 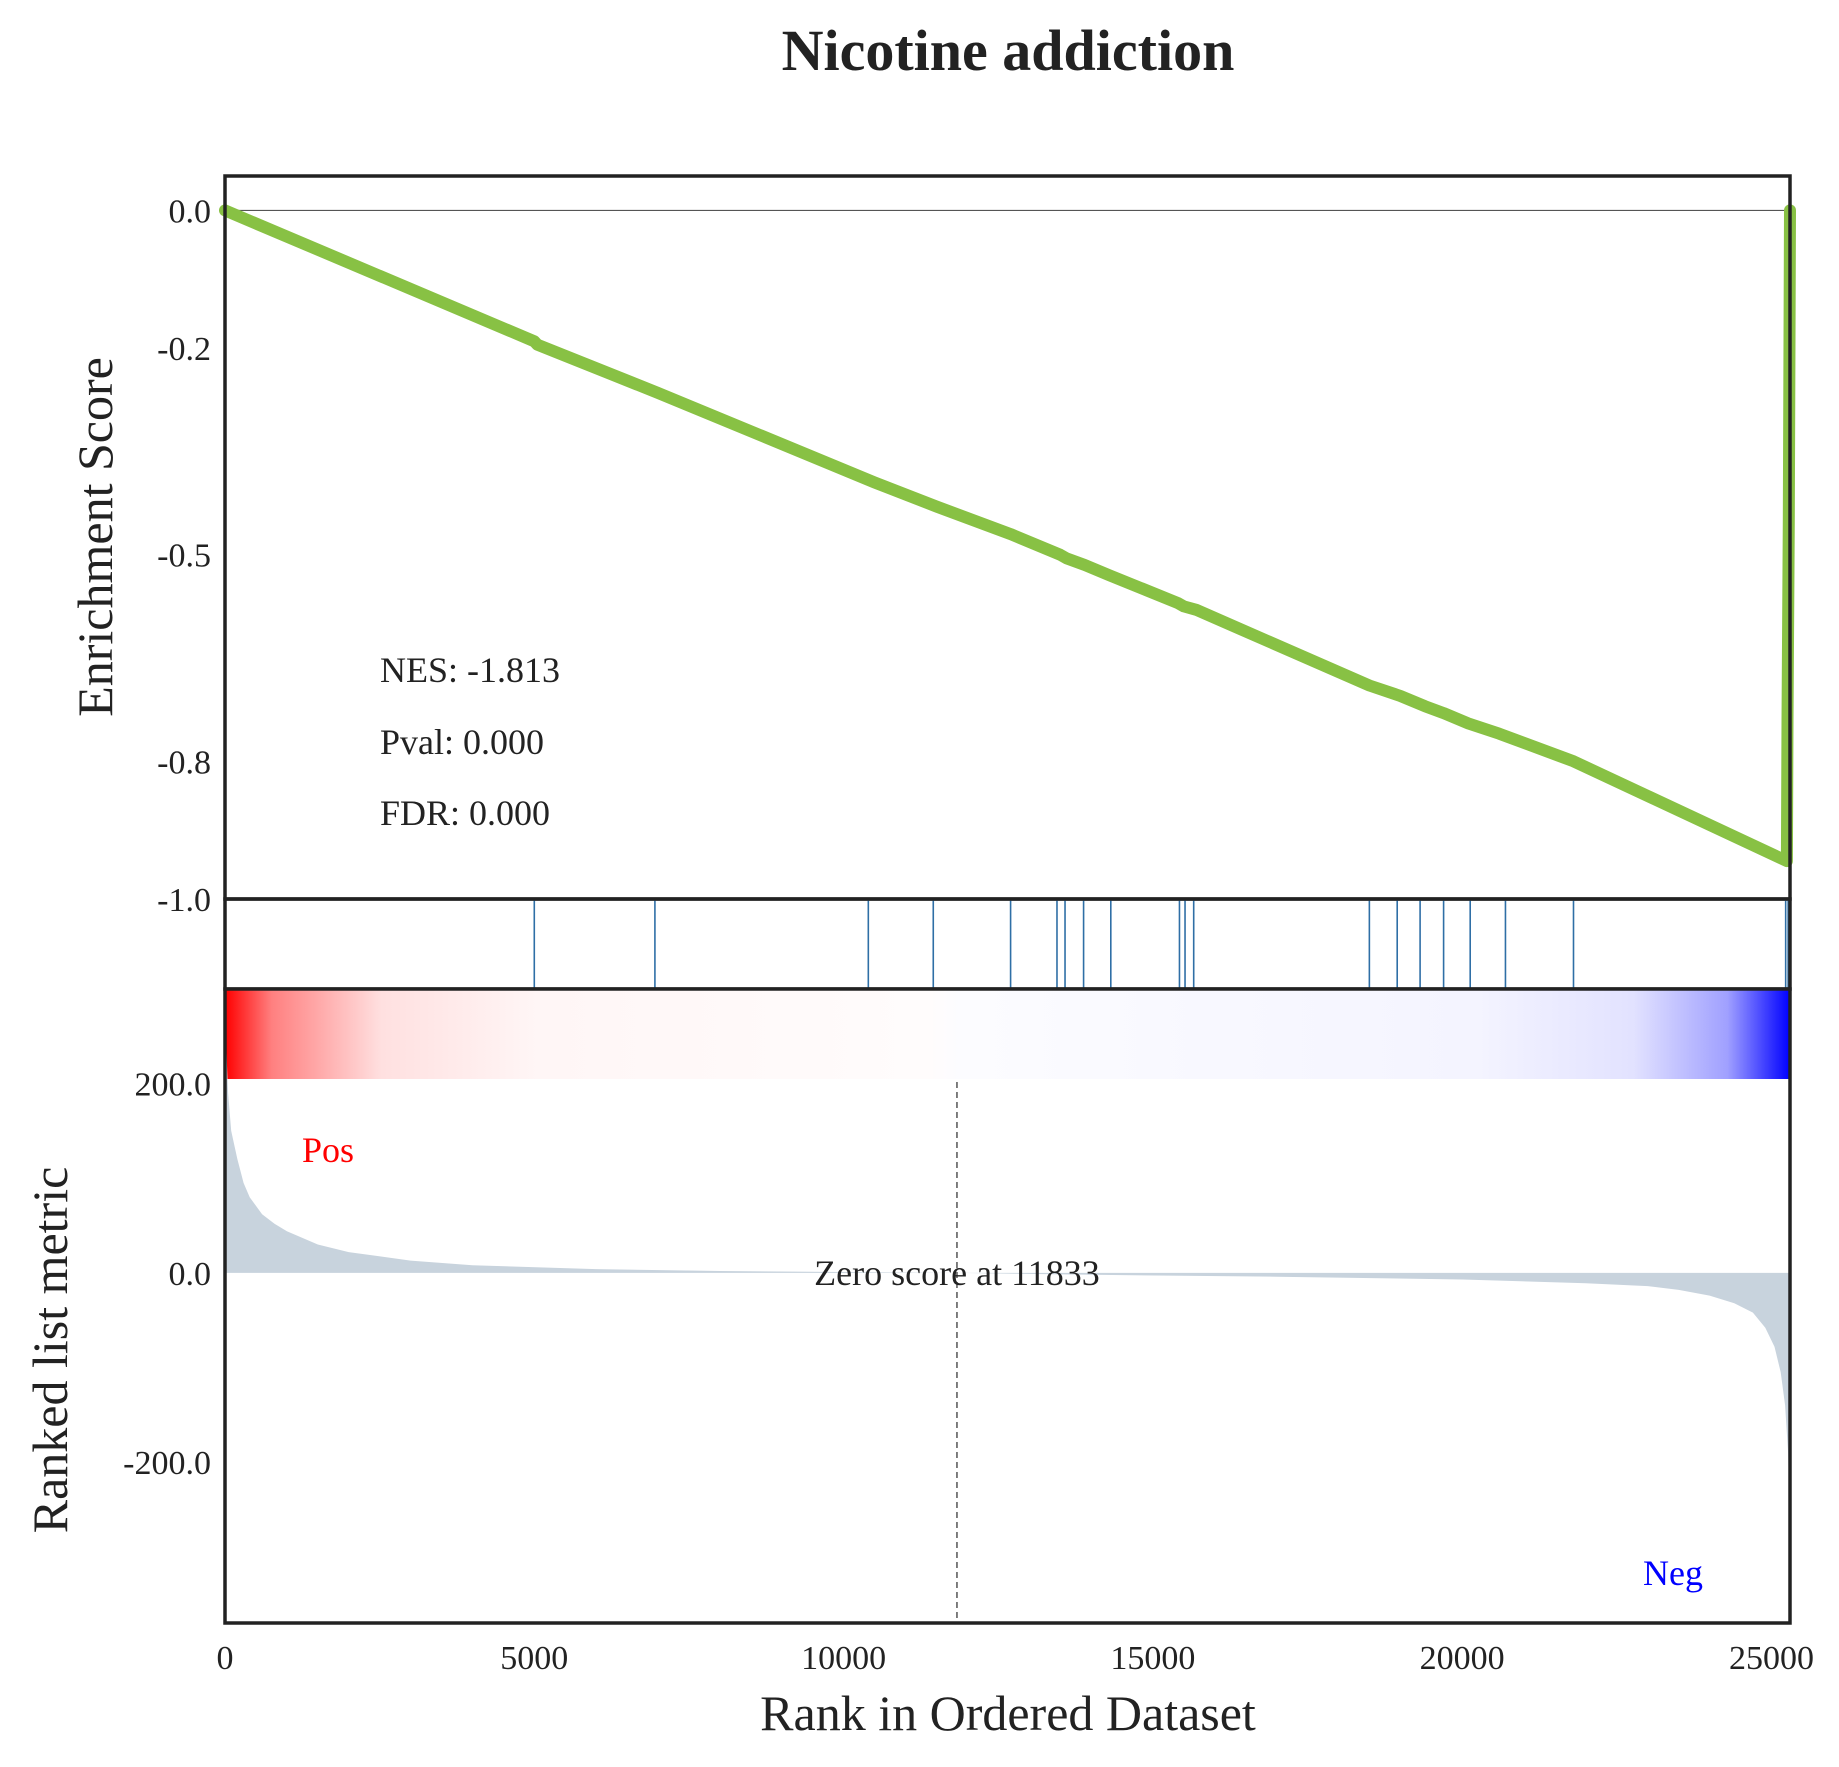 What do you see at coordinates (184, 762) in the screenshot?
I see `es-y-tick-label: -0.8` at bounding box center [184, 762].